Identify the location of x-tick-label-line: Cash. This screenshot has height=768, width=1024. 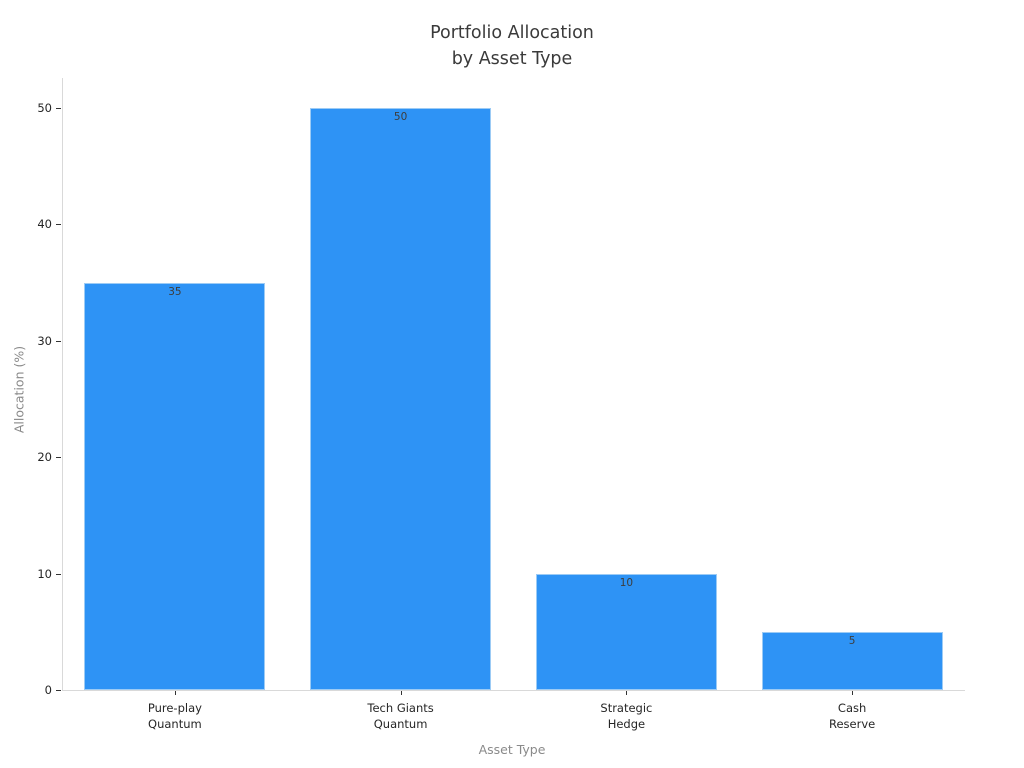
(852, 708).